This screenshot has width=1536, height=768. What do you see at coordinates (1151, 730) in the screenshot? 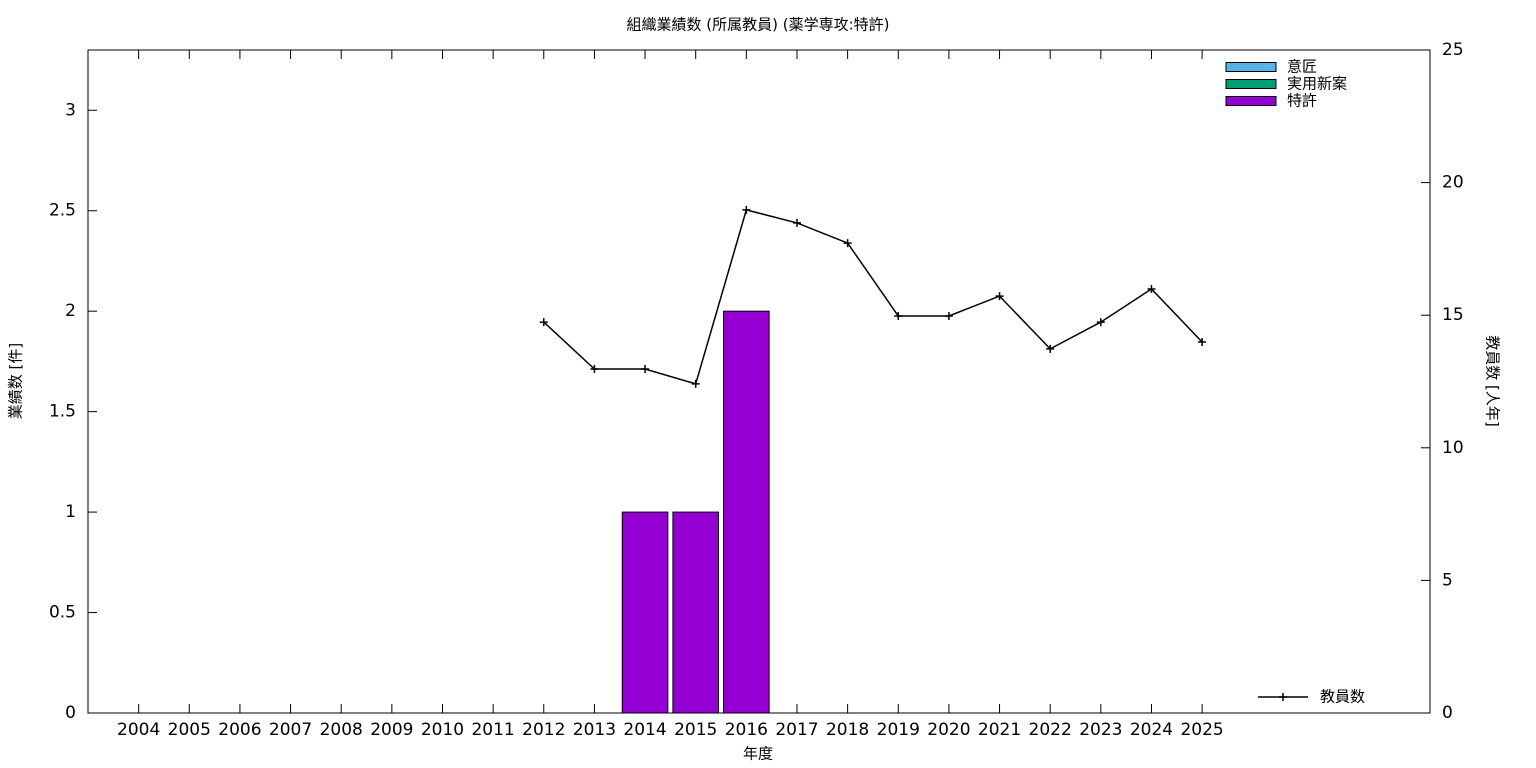
I see `x-tick-label: 2024` at bounding box center [1151, 730].